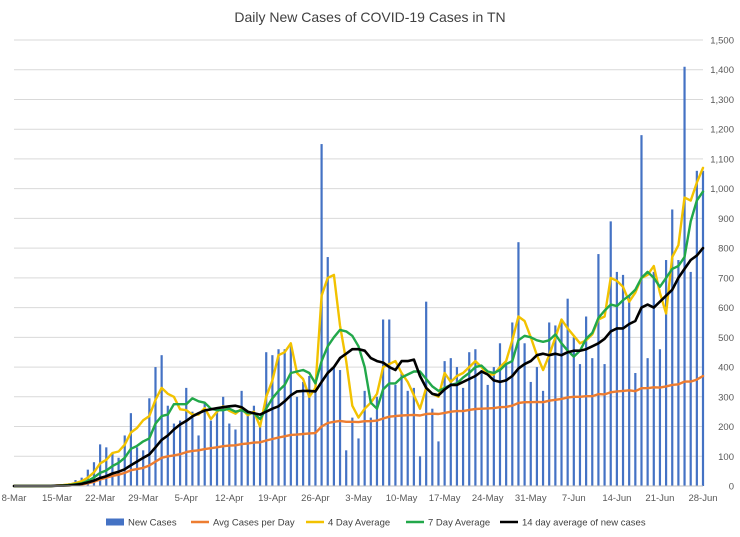 The height and width of the screenshot is (537, 740). Describe the element at coordinates (152, 523) in the screenshot. I see `legend-label-new-cases: New Cases` at that location.